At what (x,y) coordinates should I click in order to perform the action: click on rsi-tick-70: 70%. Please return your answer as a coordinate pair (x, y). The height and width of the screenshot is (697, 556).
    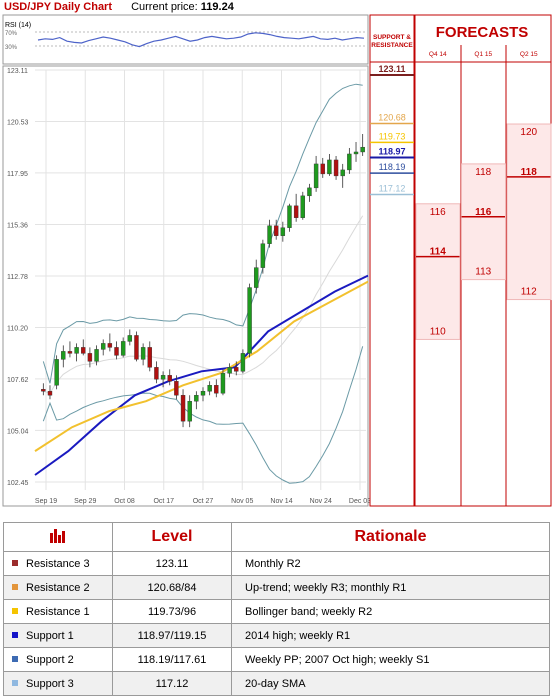
    Looking at the image, I should click on (11, 34).